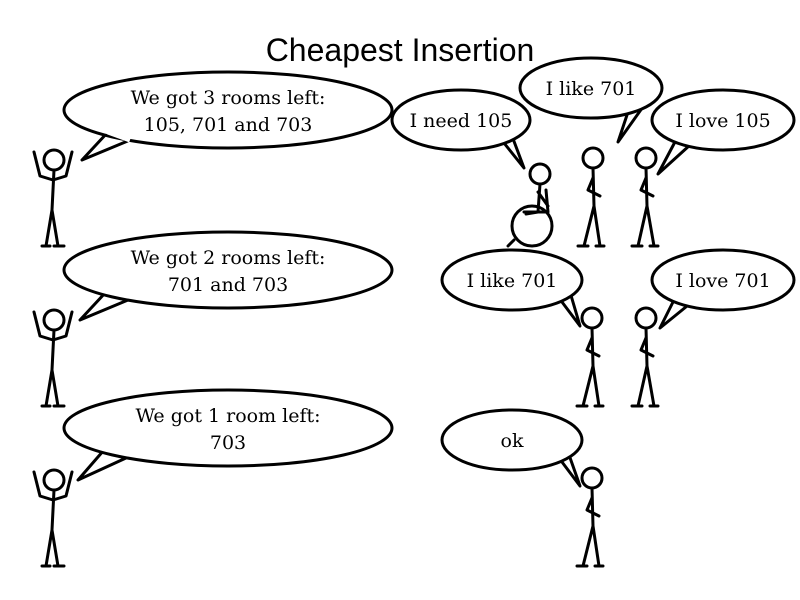 This screenshot has width=800, height=600. What do you see at coordinates (228, 443) in the screenshot?
I see `host-line-2: 703` at bounding box center [228, 443].